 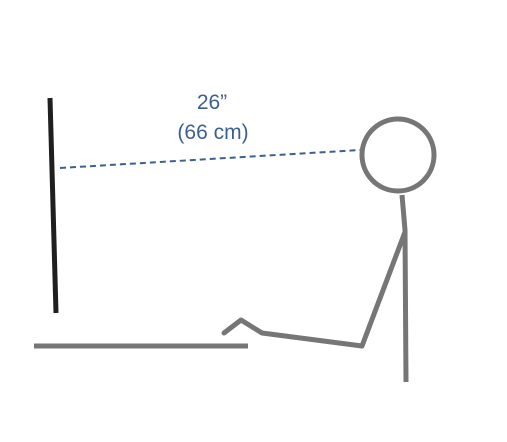 I want to click on figure-arm, so click(x=314, y=289).